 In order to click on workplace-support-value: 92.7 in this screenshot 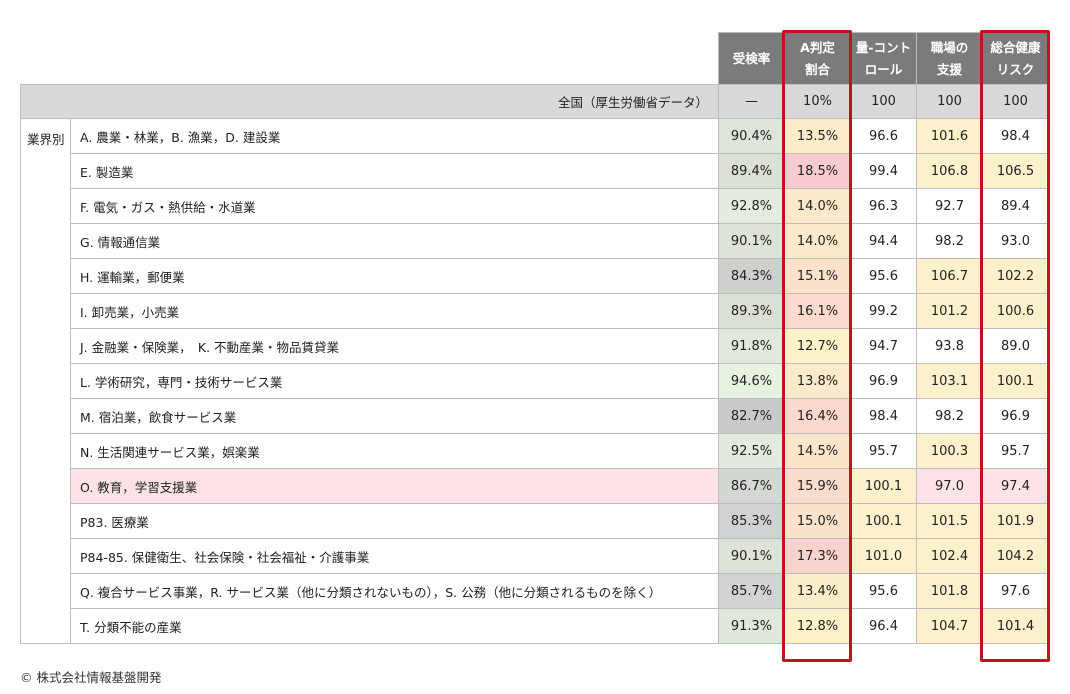, I will do `click(949, 206)`.